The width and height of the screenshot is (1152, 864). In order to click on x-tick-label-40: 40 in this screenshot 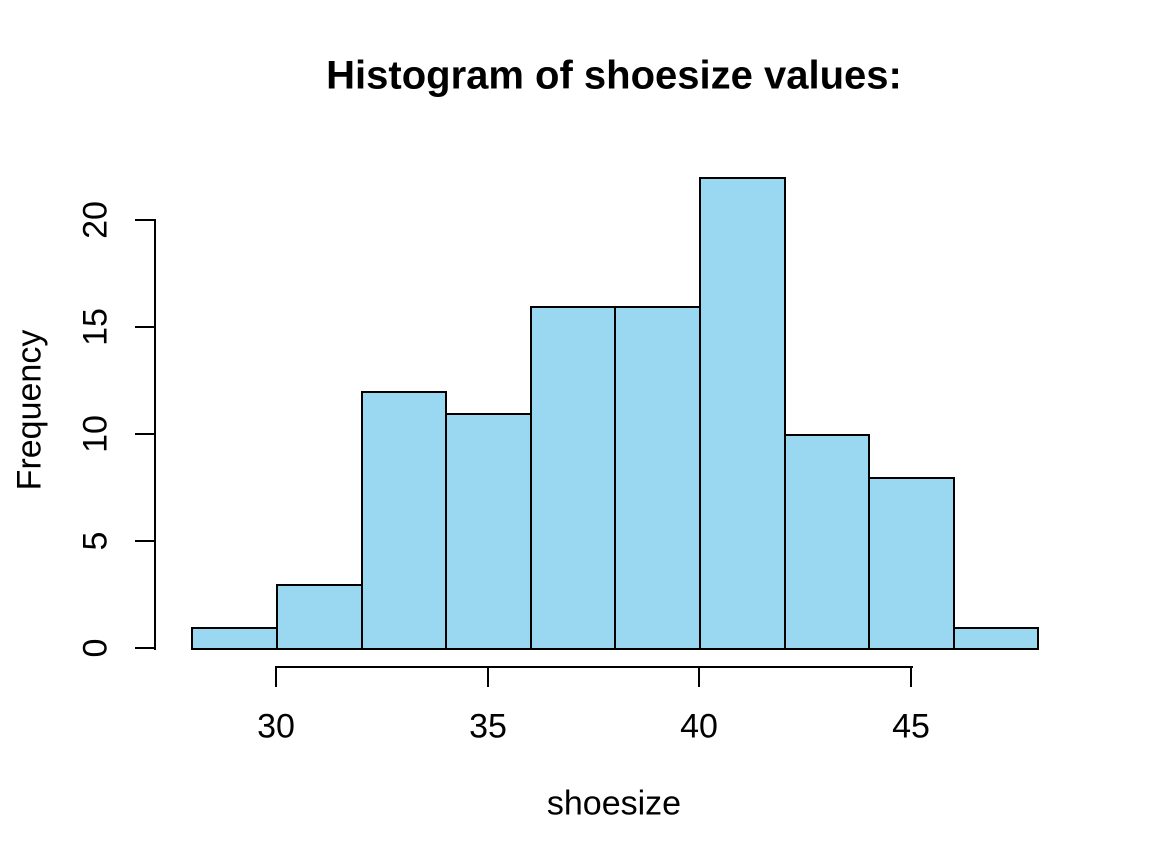, I will do `click(699, 726)`.